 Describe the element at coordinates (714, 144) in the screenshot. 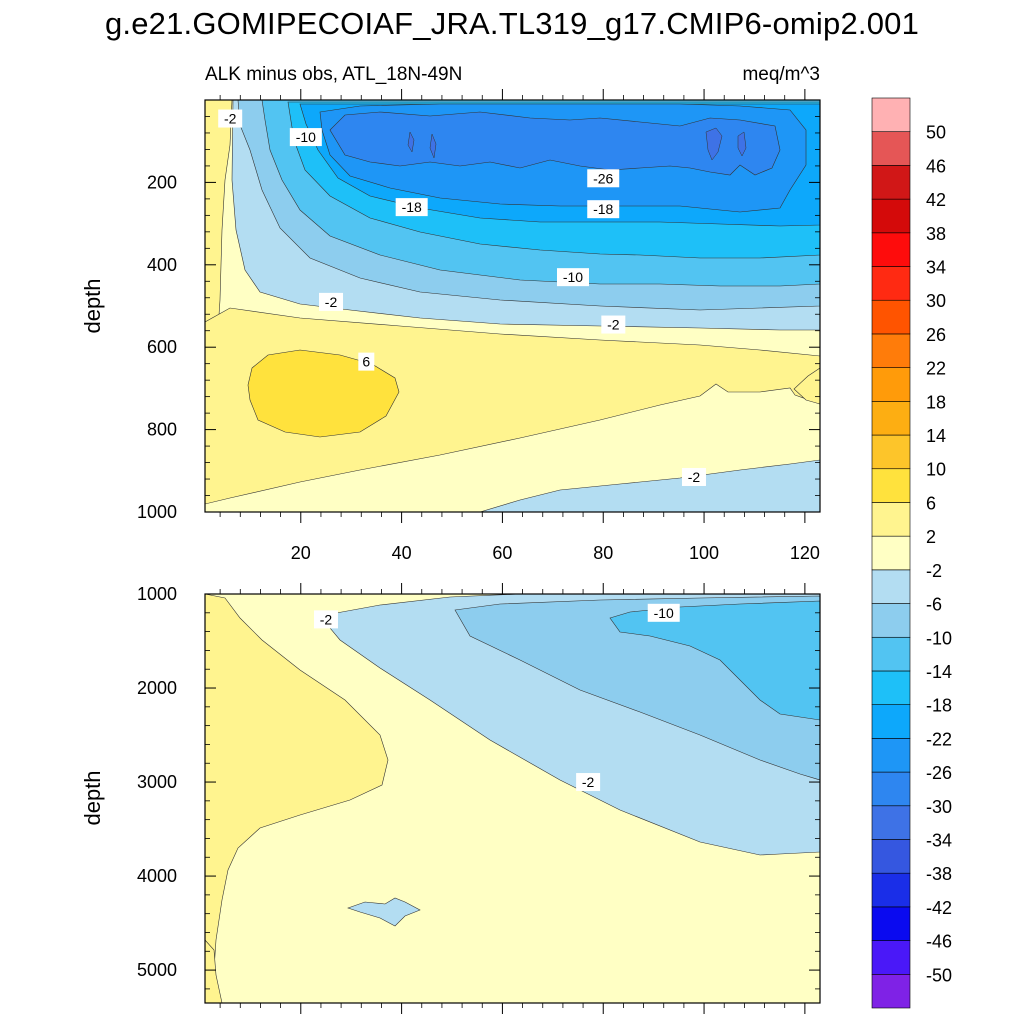

I see `fill-upper-neg-30-c` at that location.